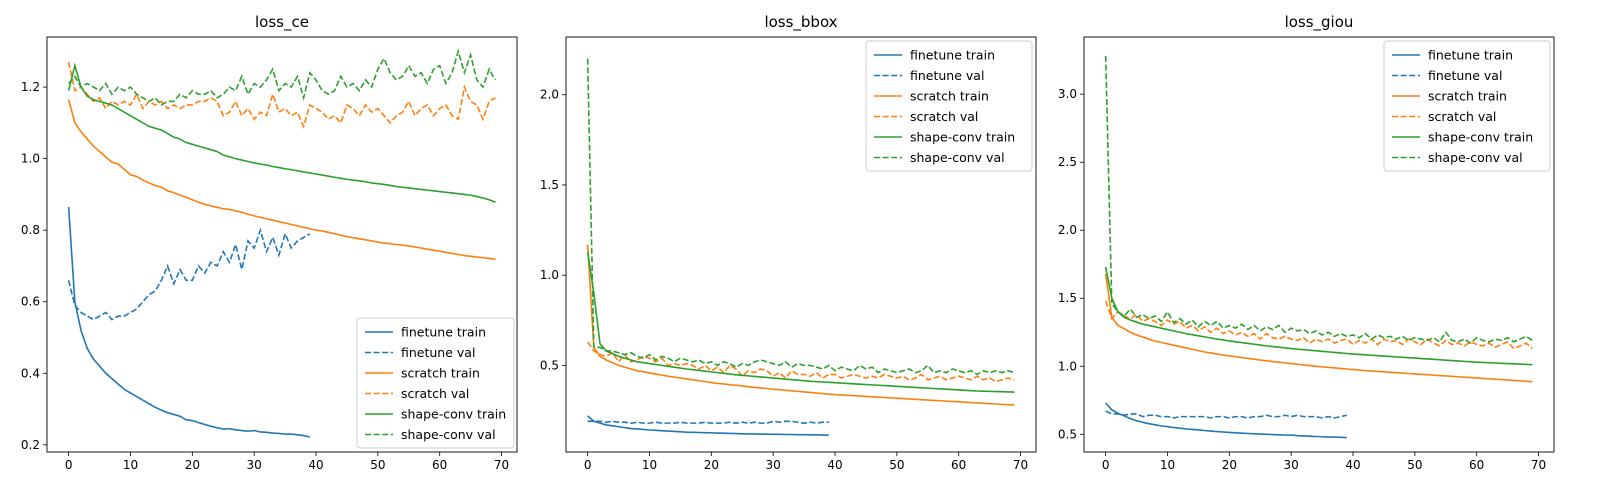  Describe the element at coordinates (282, 77) in the screenshot. I see `series-line-shape-conv-val` at that location.